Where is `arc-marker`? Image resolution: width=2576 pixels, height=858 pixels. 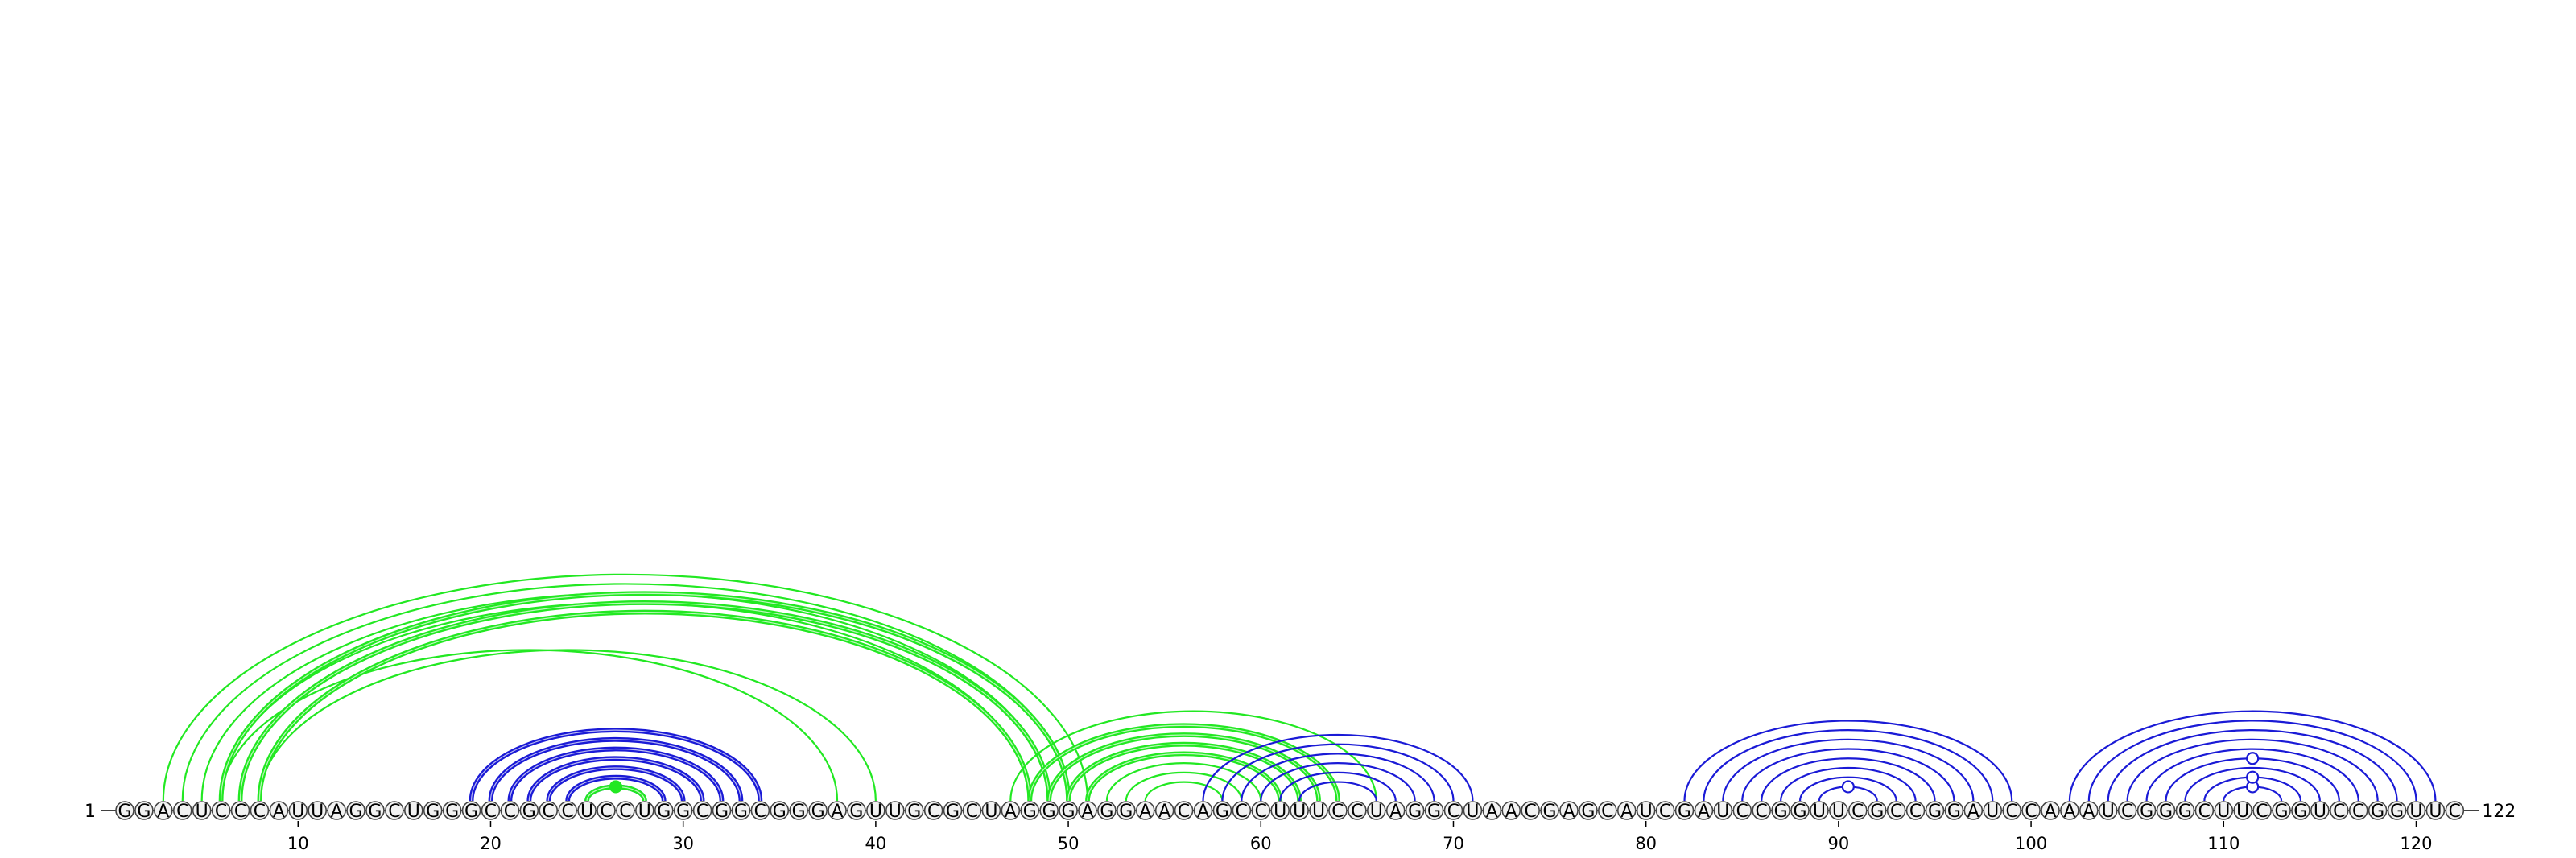 arc-marker is located at coordinates (2253, 777).